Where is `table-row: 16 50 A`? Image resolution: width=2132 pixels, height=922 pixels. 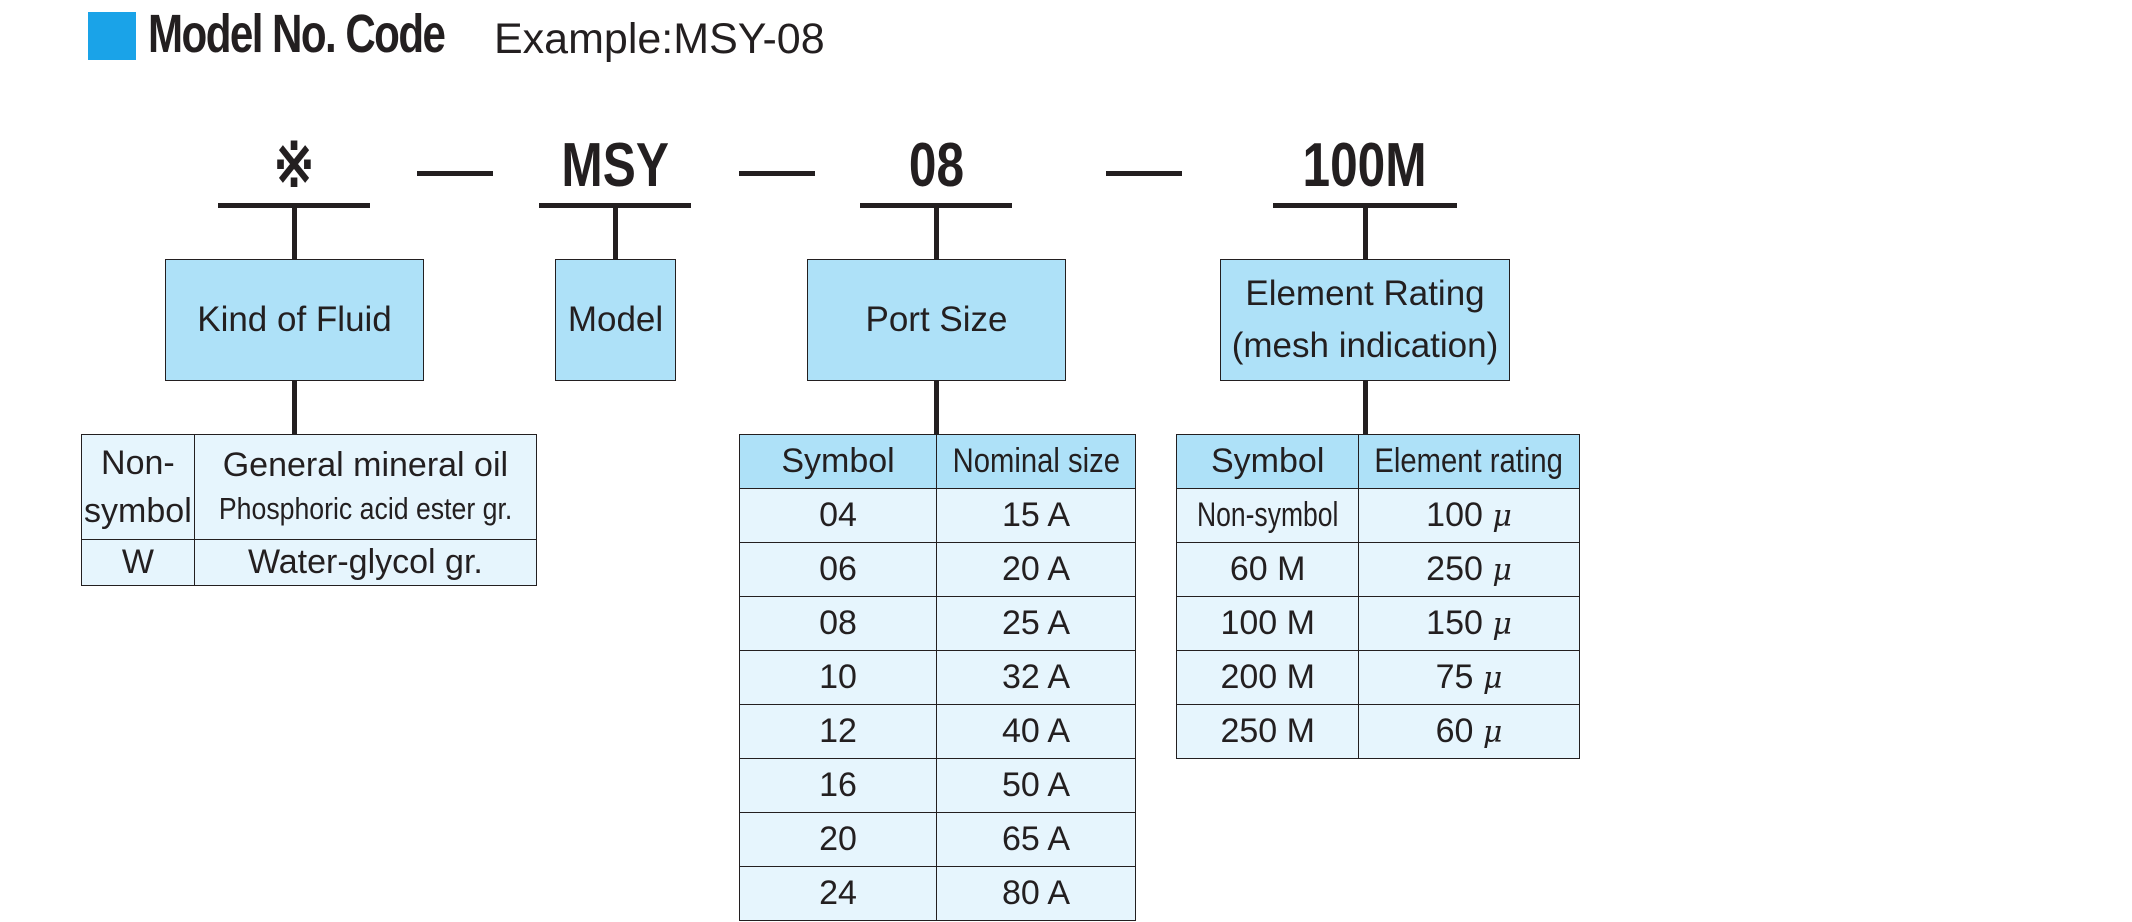
table-row: 16 50 A is located at coordinates (937, 785).